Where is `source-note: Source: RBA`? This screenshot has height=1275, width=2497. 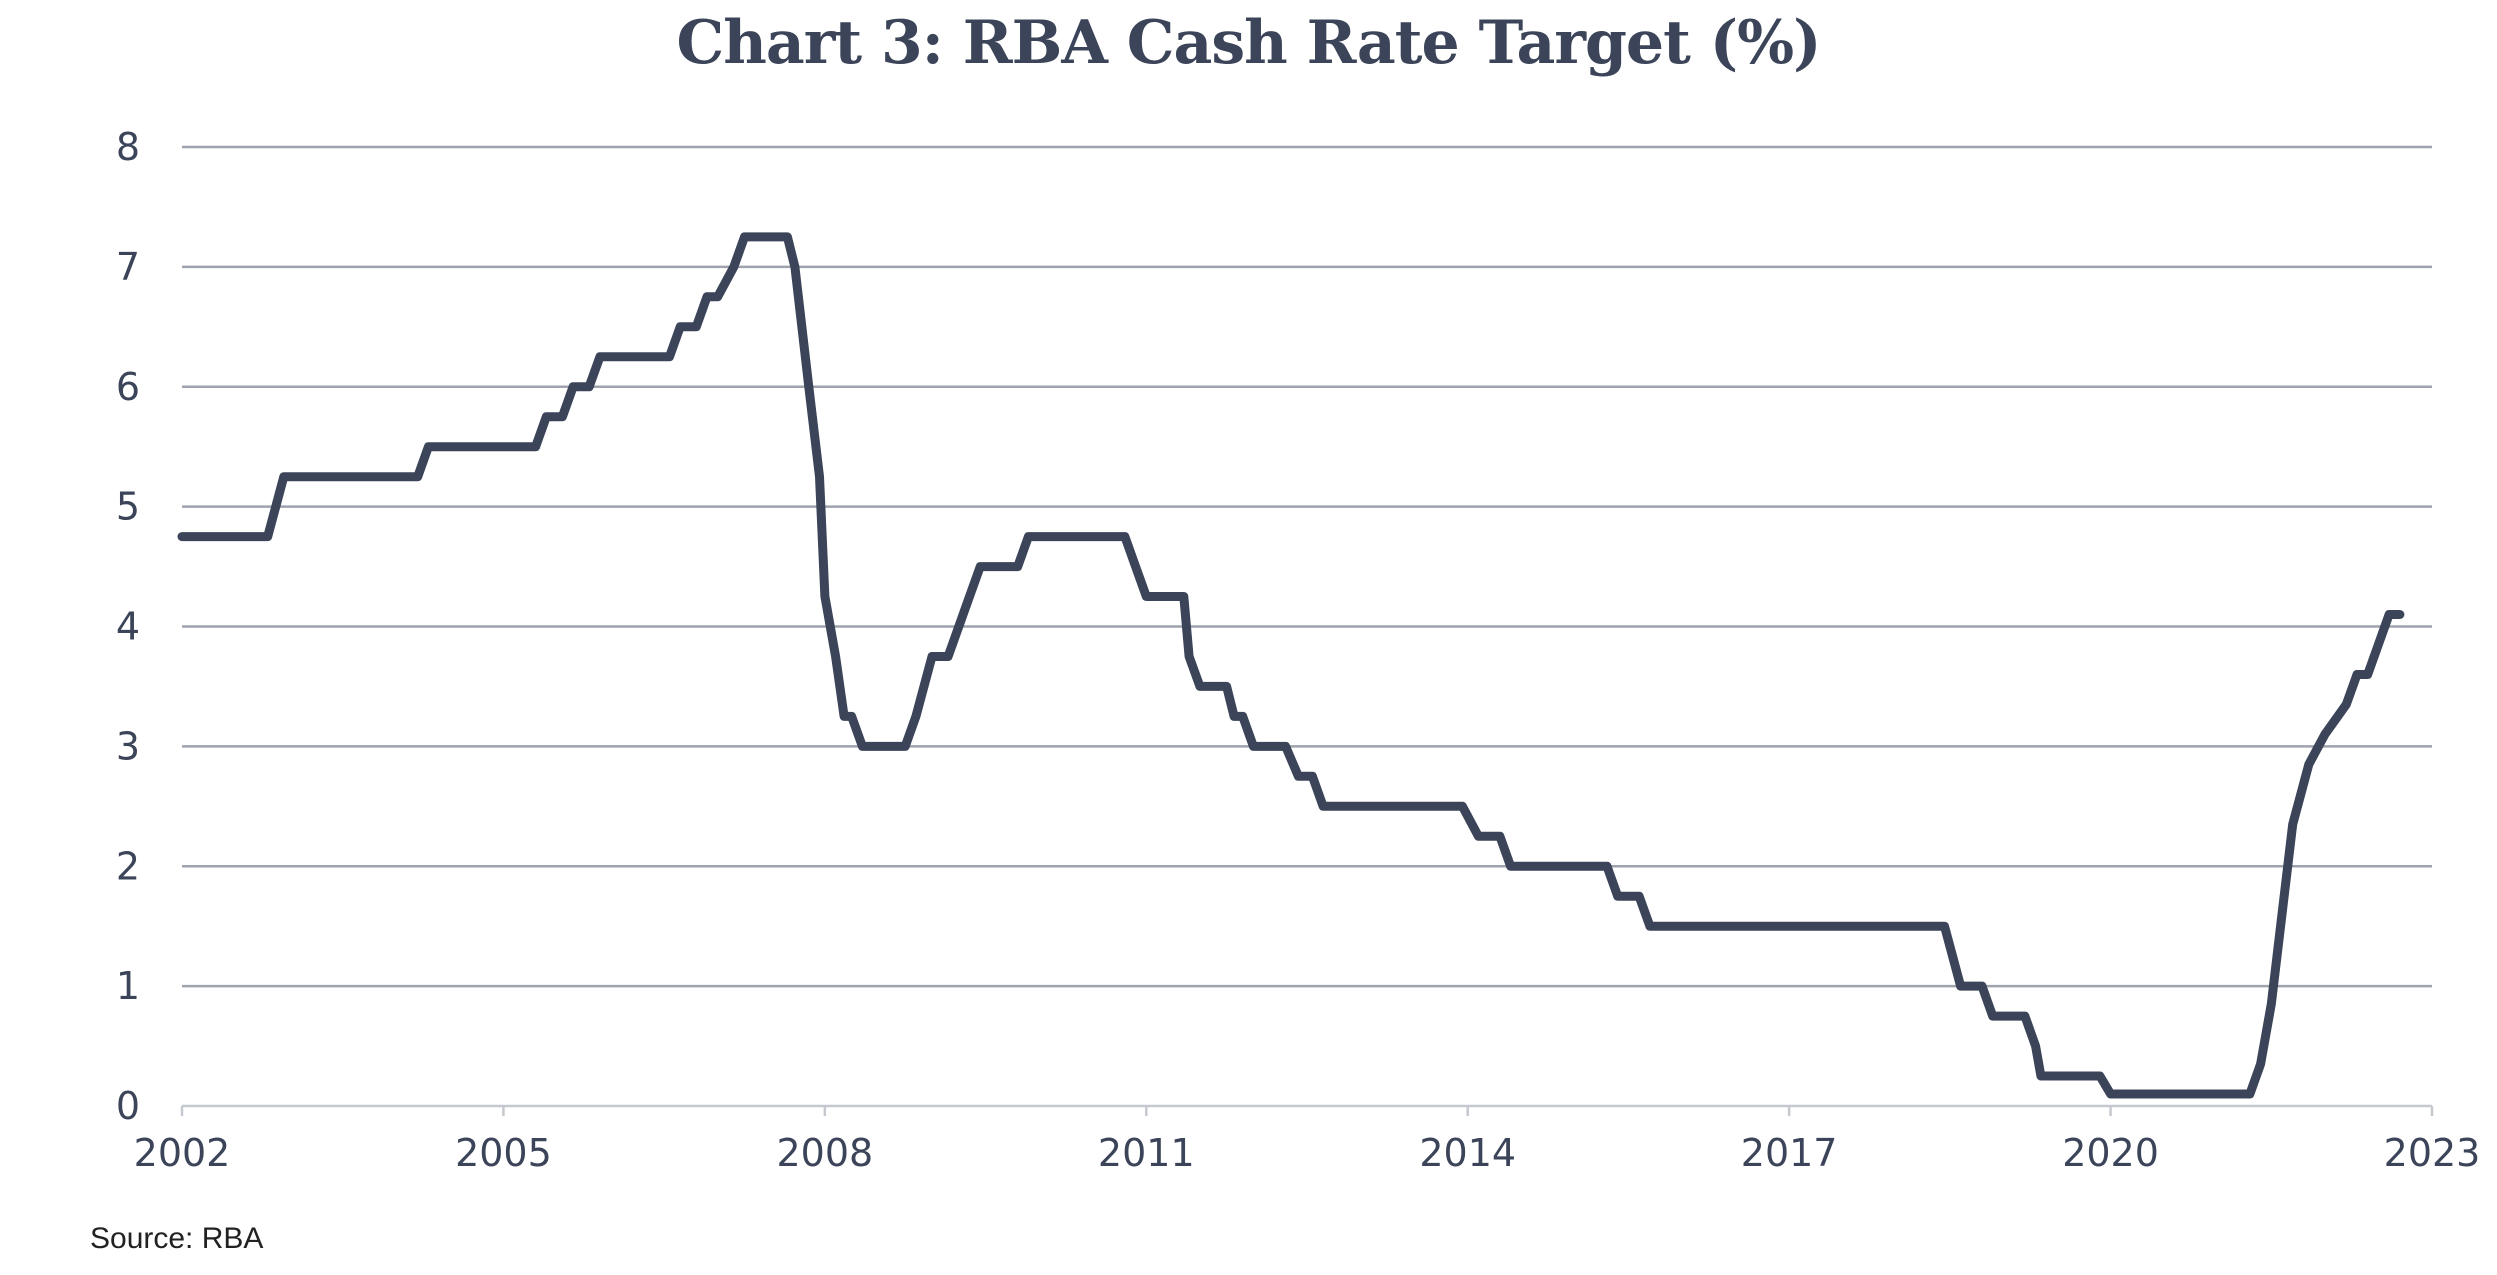 source-note: Source: RBA is located at coordinates (177, 1238).